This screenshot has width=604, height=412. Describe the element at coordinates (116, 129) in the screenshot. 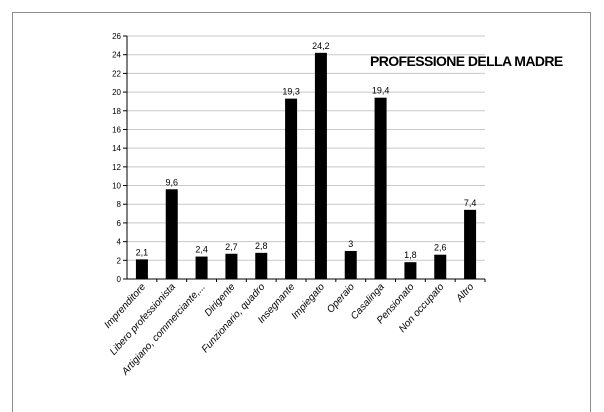

I see `y-tick-label: 16` at that location.